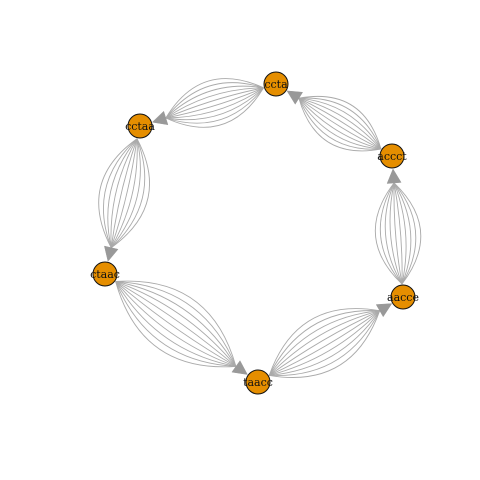 This screenshot has width=480, height=480. What do you see at coordinates (160, 118) in the screenshot?
I see `arrowhead-ccta-to-cctaa` at bounding box center [160, 118].